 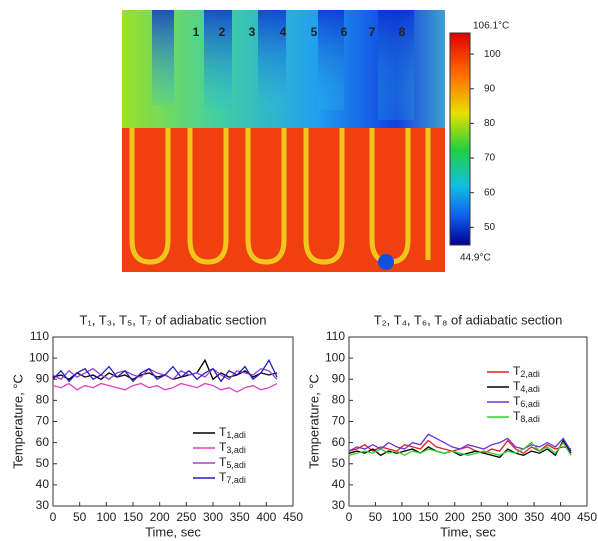 I want to click on colorbar-tick-label: 70, so click(x=490, y=158).